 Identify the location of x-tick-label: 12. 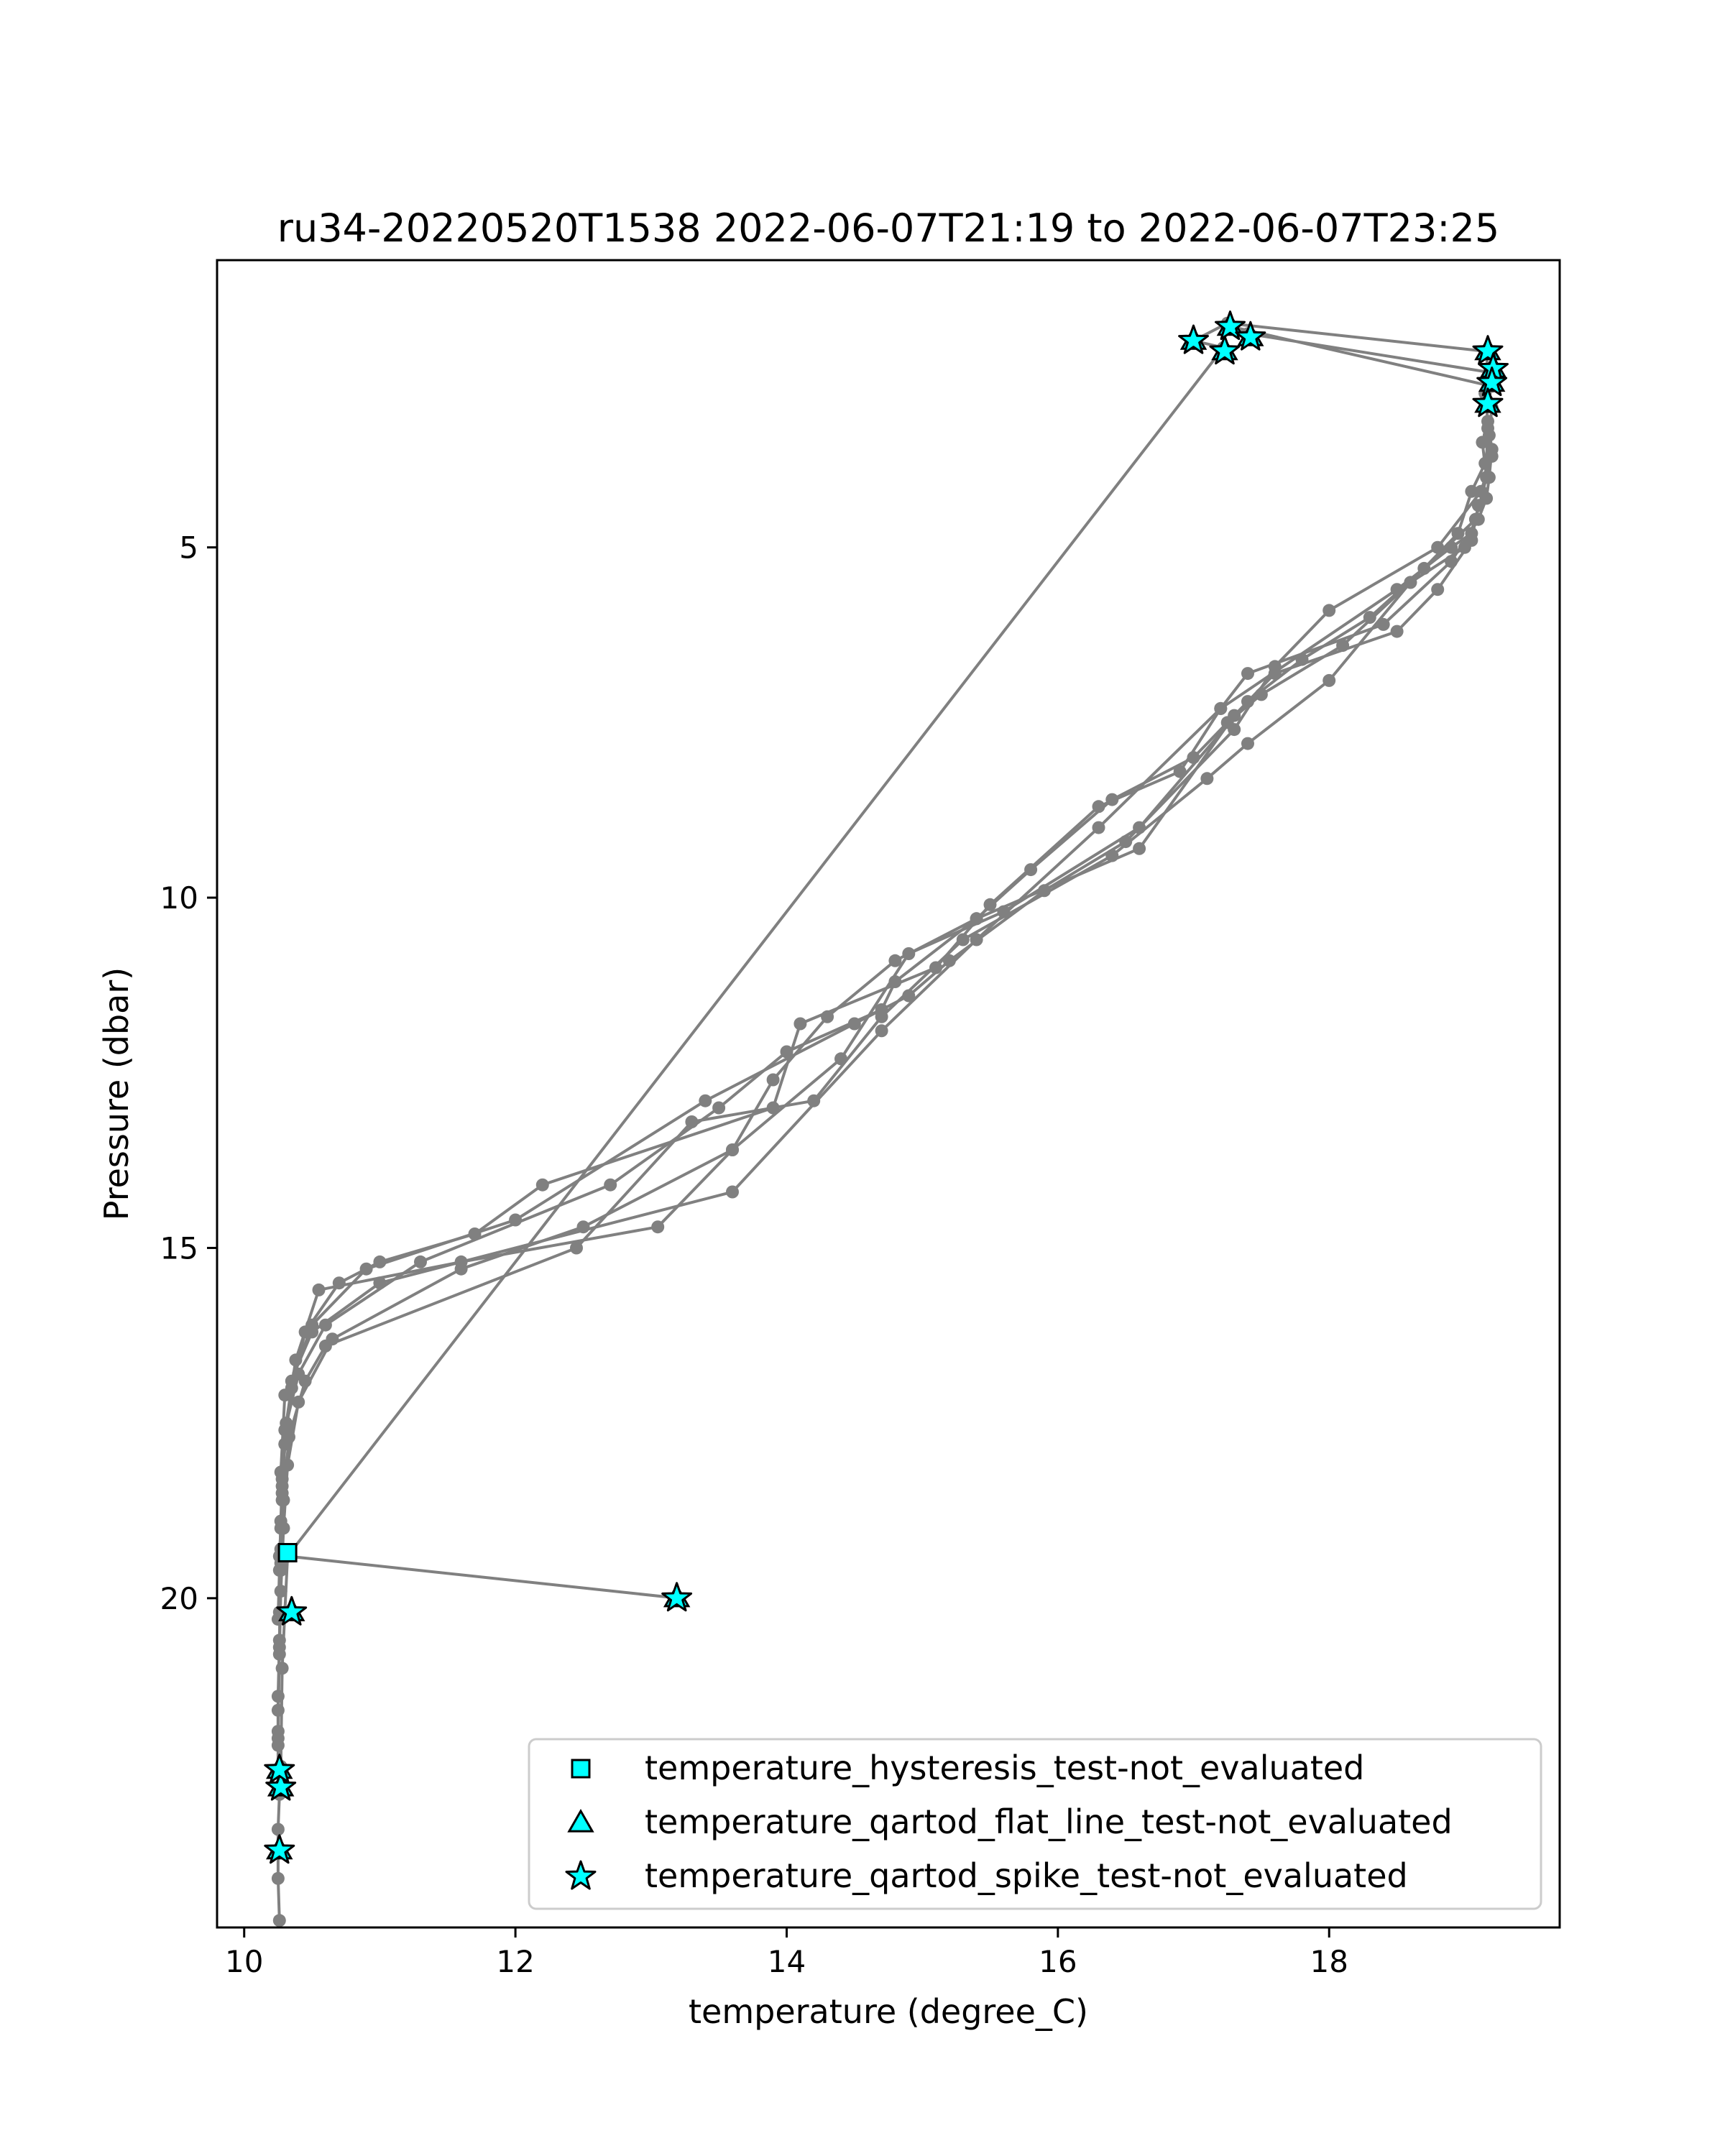
(515, 1961).